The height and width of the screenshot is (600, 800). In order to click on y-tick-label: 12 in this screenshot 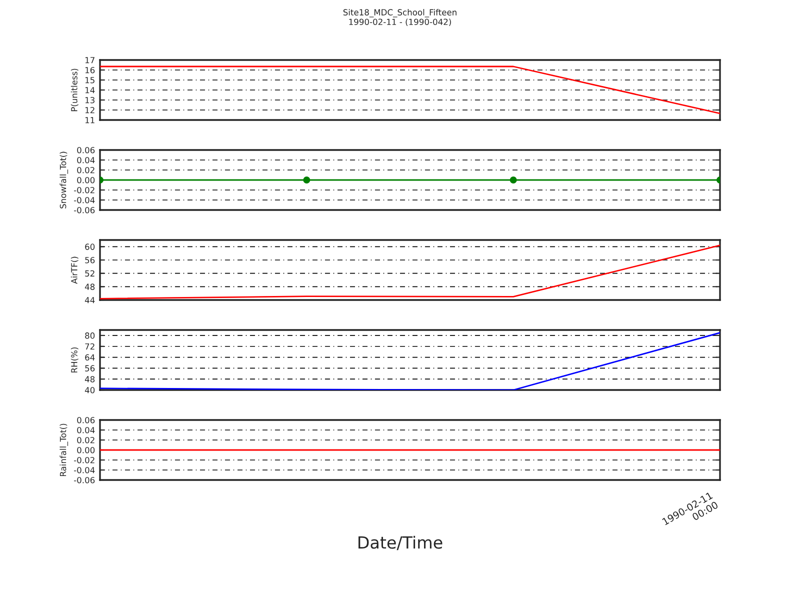, I will do `click(89, 110)`.